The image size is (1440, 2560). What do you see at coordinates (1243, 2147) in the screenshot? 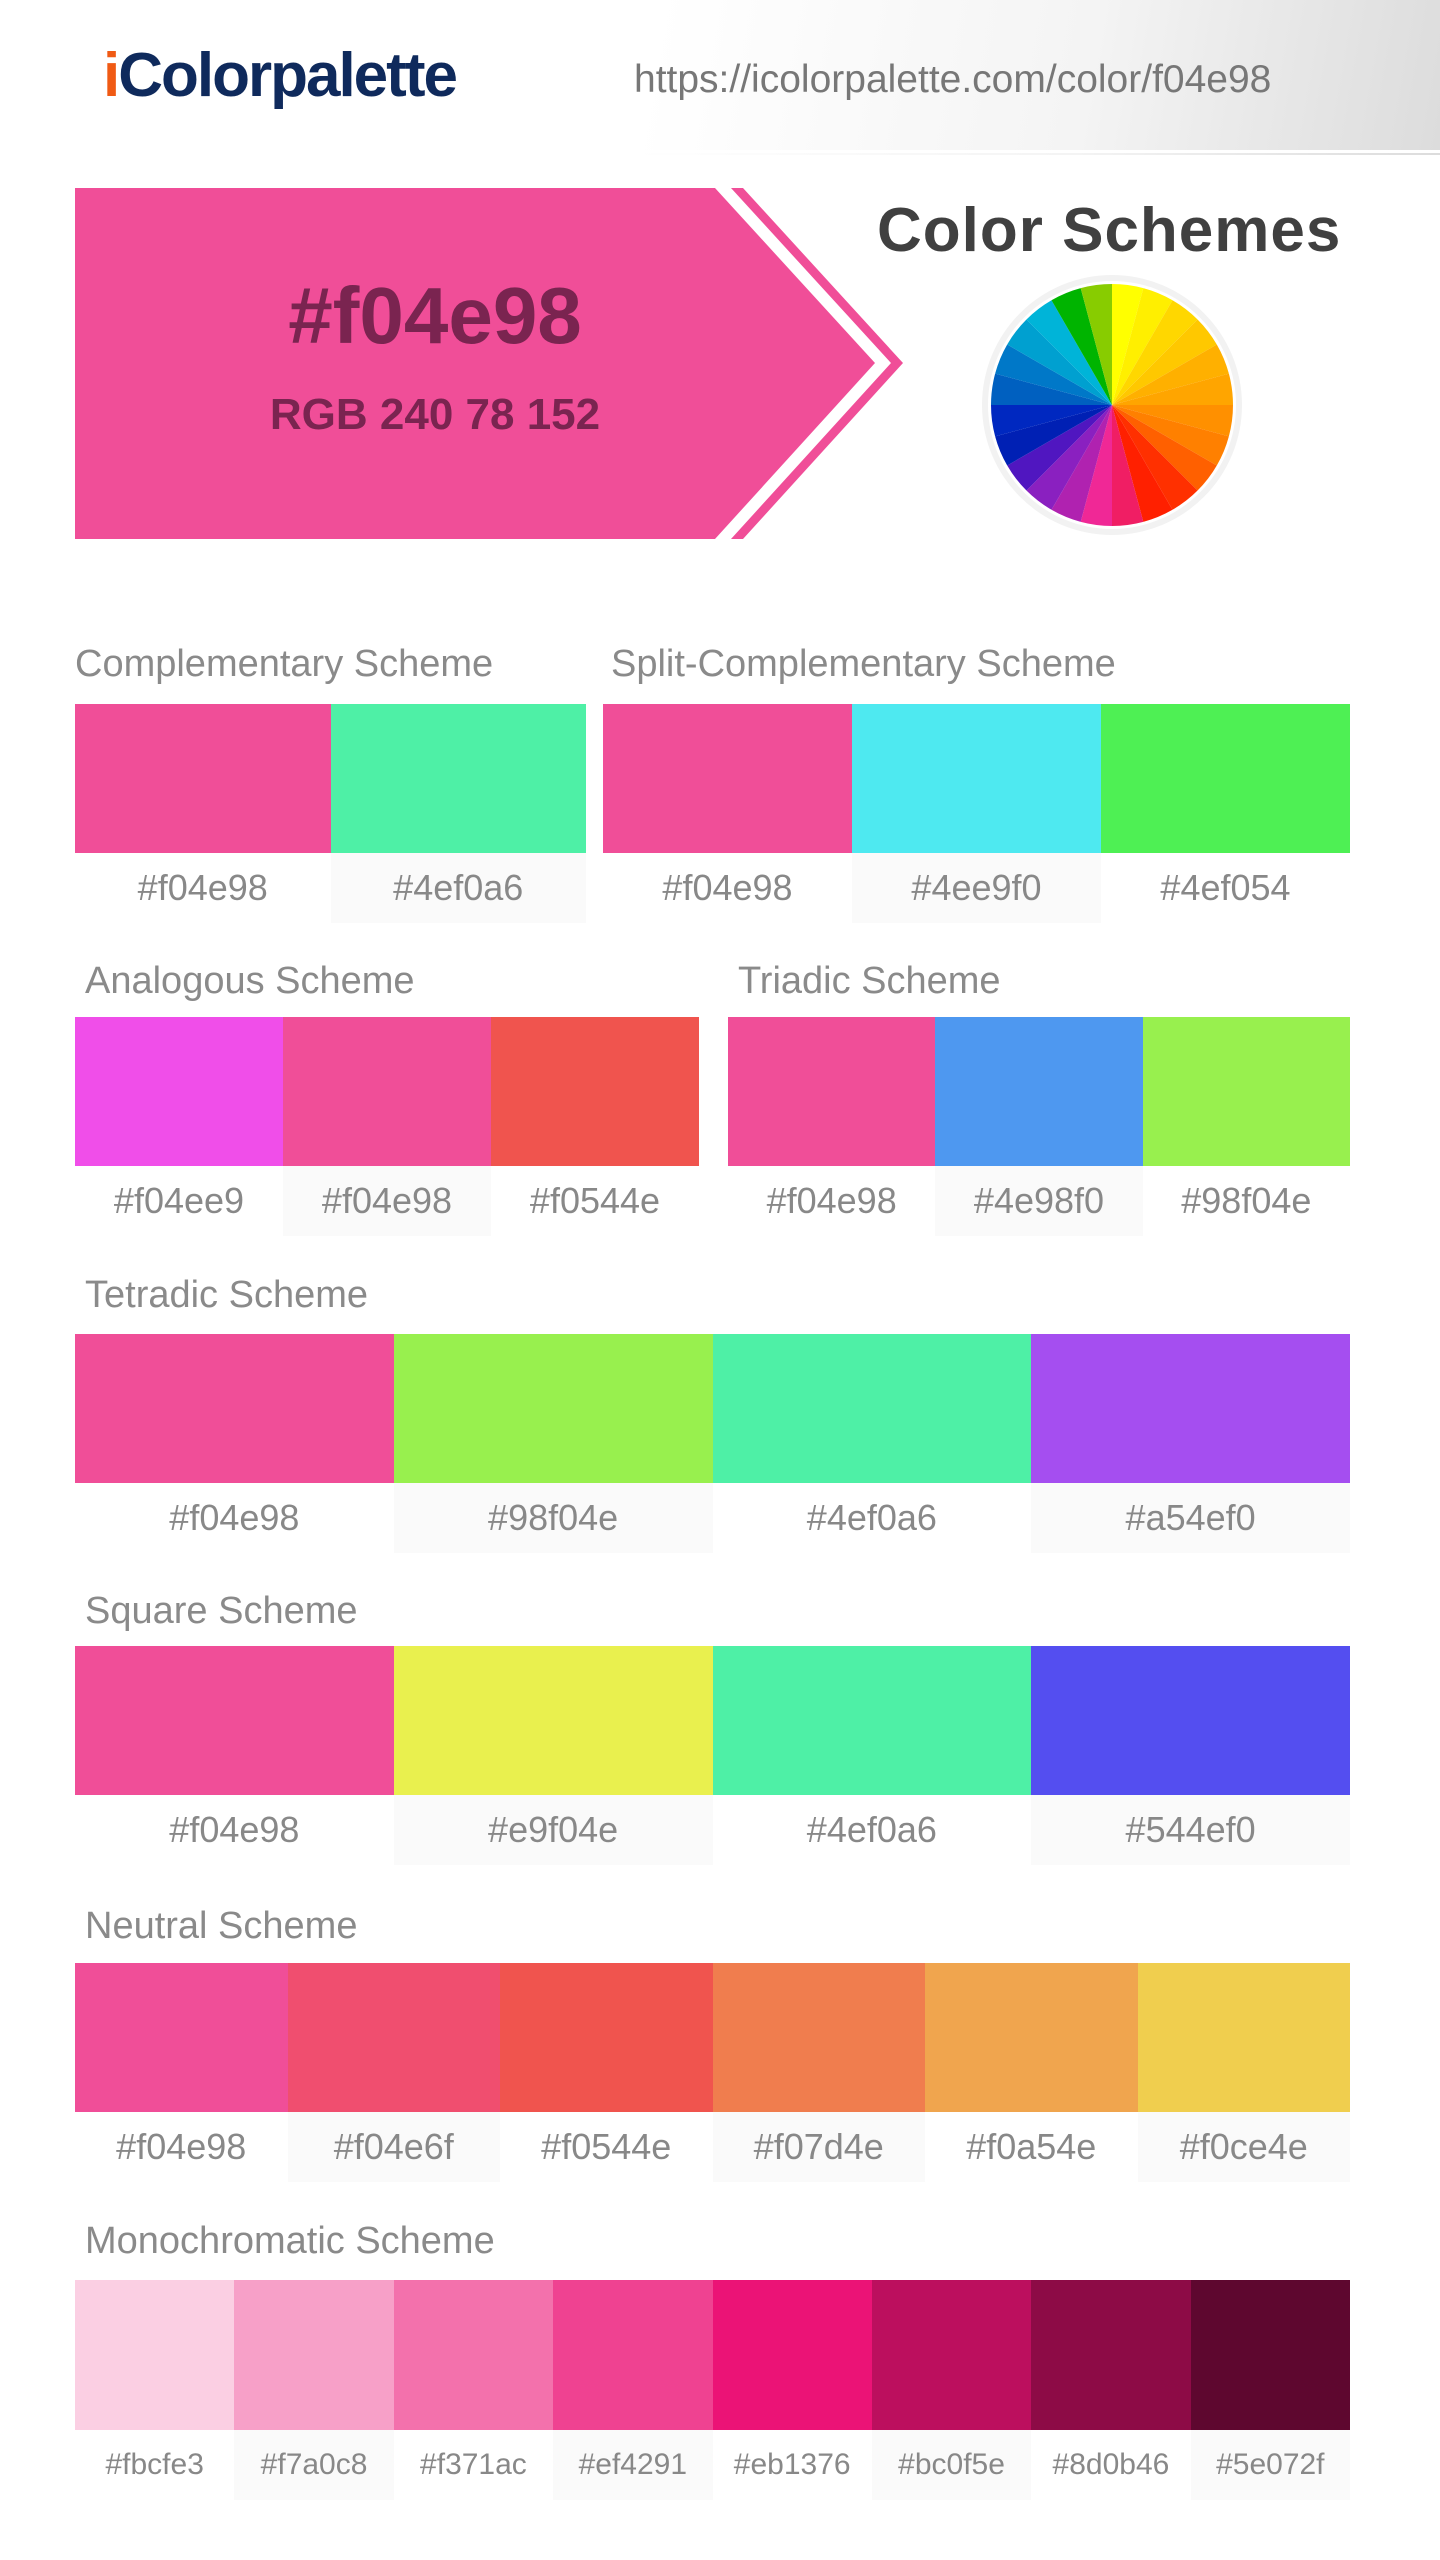
I see `color-hex-label: #f0ce4e` at bounding box center [1243, 2147].